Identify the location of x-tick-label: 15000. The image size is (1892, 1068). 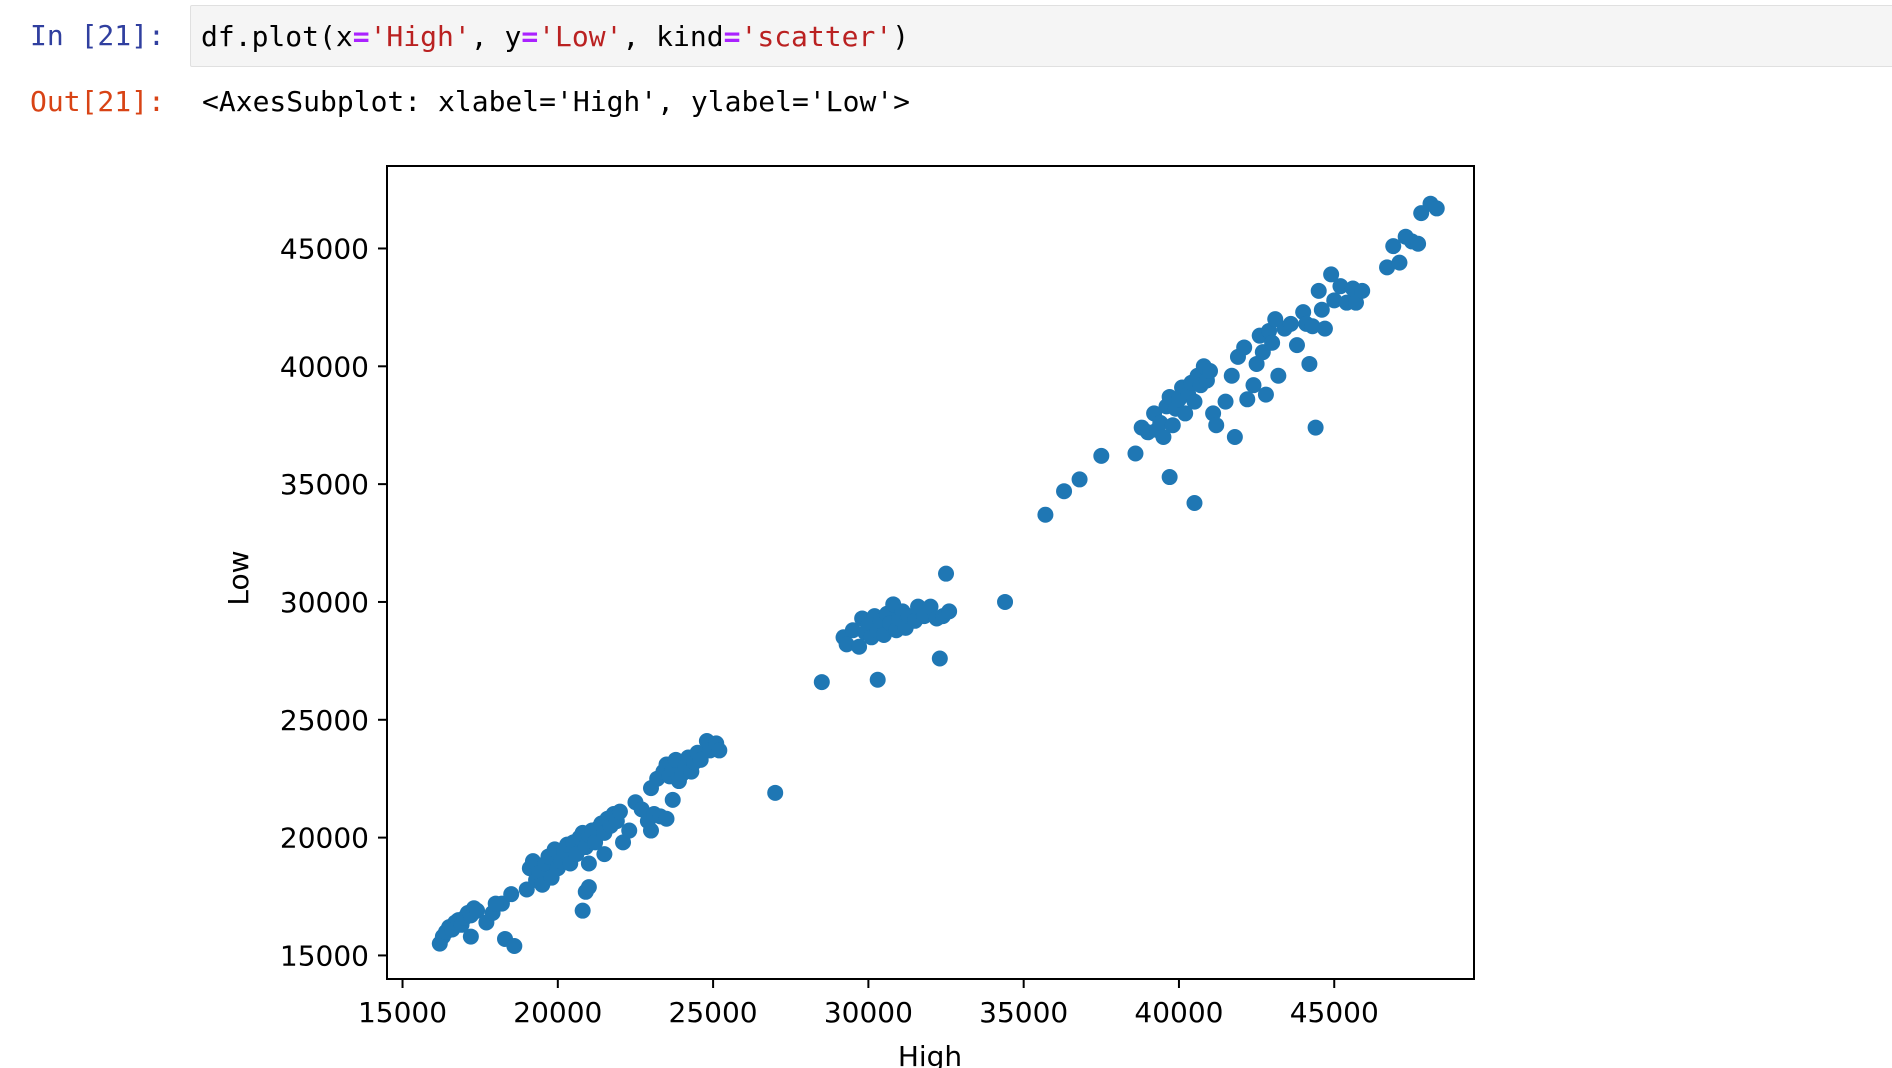
(402, 1012).